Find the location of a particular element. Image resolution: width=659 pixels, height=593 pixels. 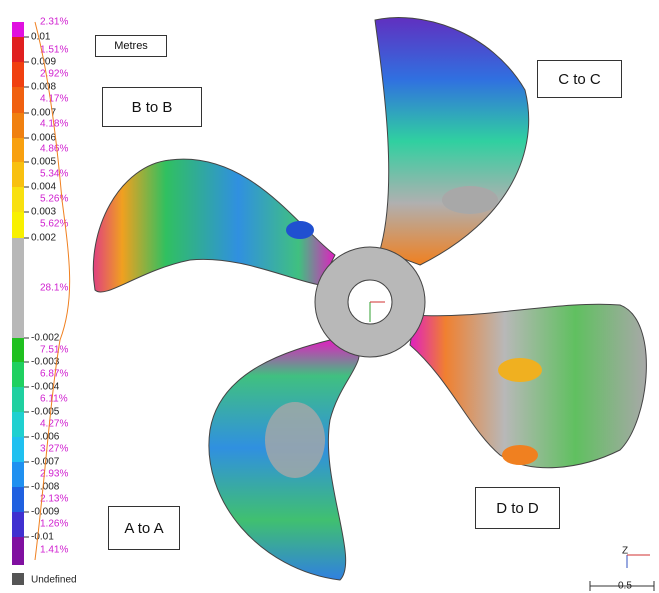

percentage: 2.13% is located at coordinates (54, 499).